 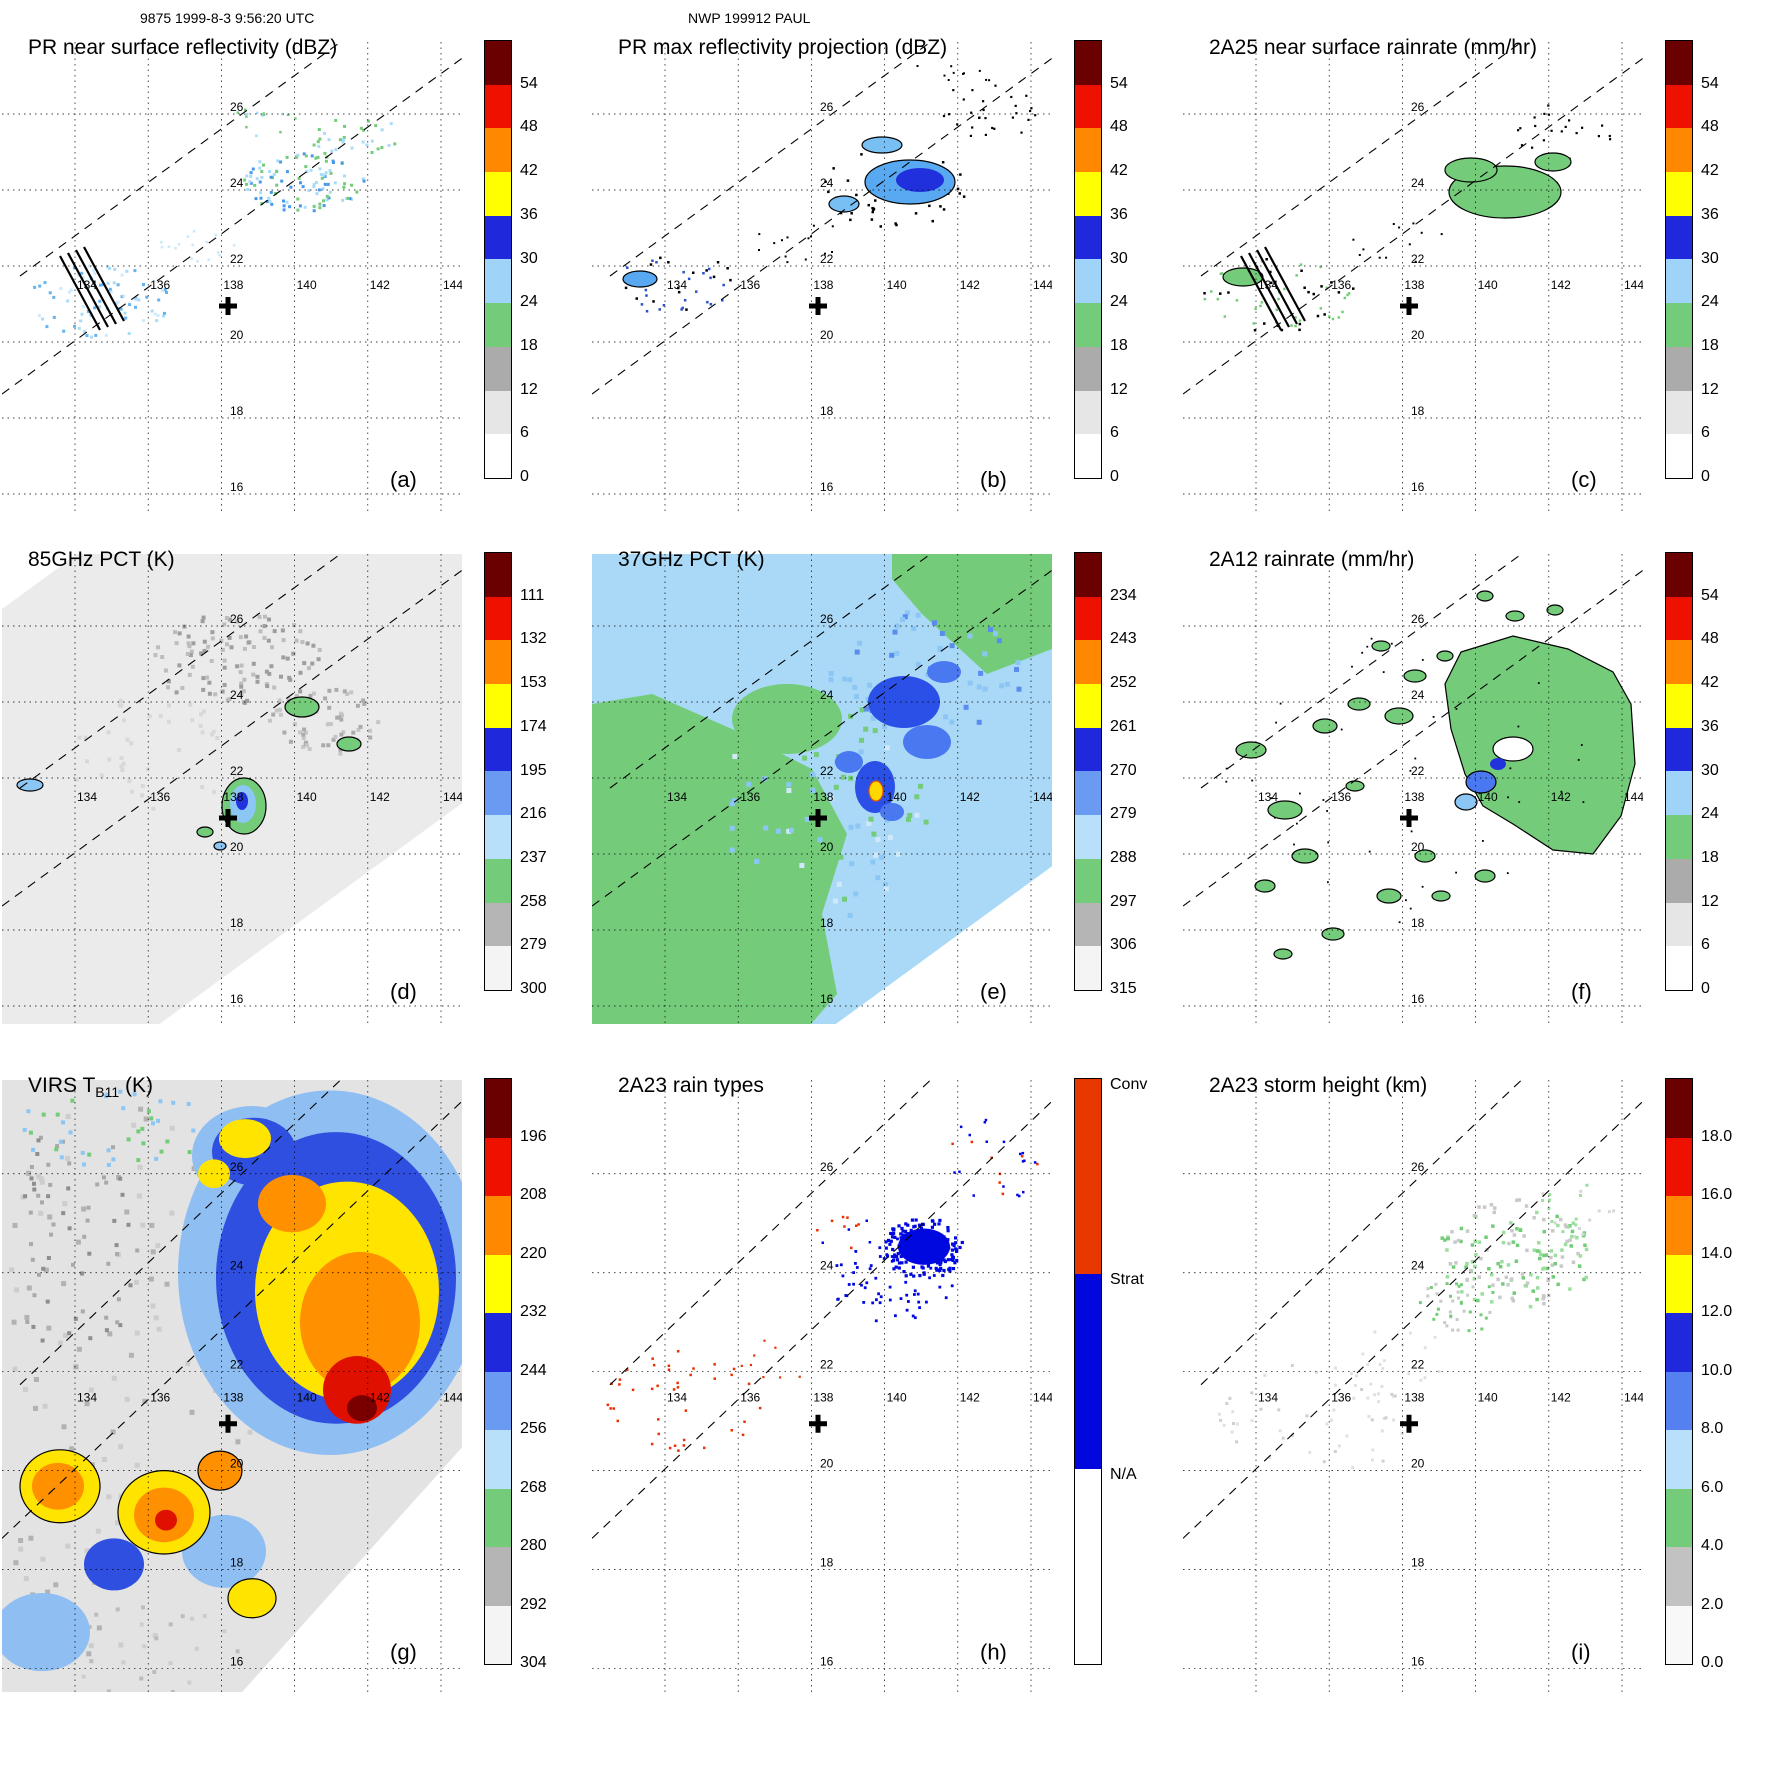 What do you see at coordinates (1123, 683) in the screenshot?
I see `colorbar-tick-label: 252` at bounding box center [1123, 683].